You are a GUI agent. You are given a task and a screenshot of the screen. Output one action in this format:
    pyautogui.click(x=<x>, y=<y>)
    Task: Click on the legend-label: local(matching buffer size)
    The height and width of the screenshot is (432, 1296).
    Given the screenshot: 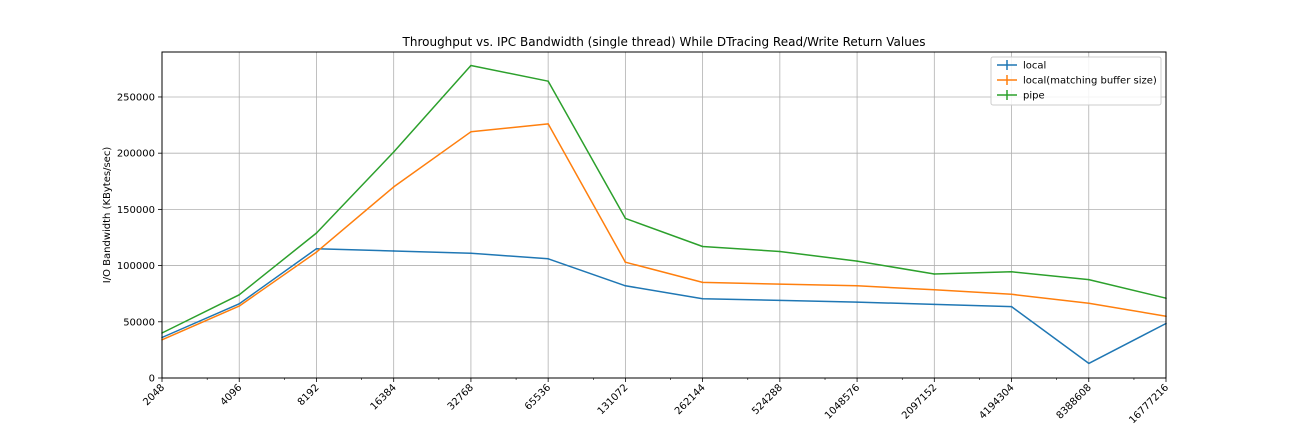 What is the action you would take?
    pyautogui.click(x=1090, y=81)
    